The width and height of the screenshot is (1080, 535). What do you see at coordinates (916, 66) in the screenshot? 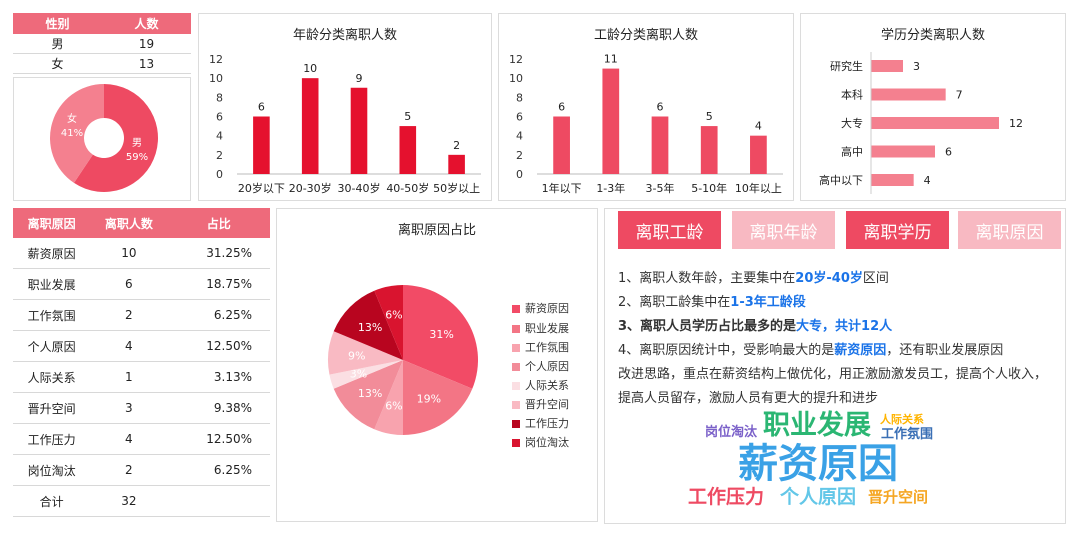
I see `data-label: 3` at bounding box center [916, 66].